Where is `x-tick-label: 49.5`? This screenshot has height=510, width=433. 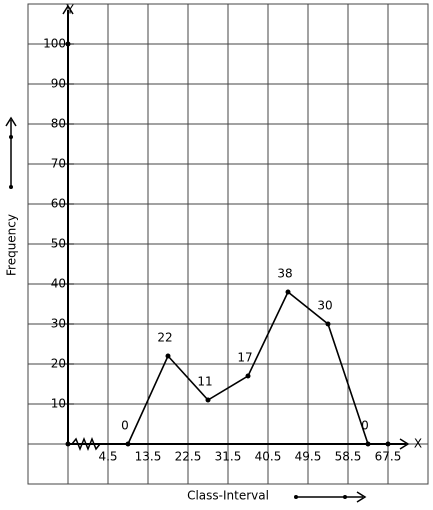 x-tick-label: 49.5 is located at coordinates (308, 457).